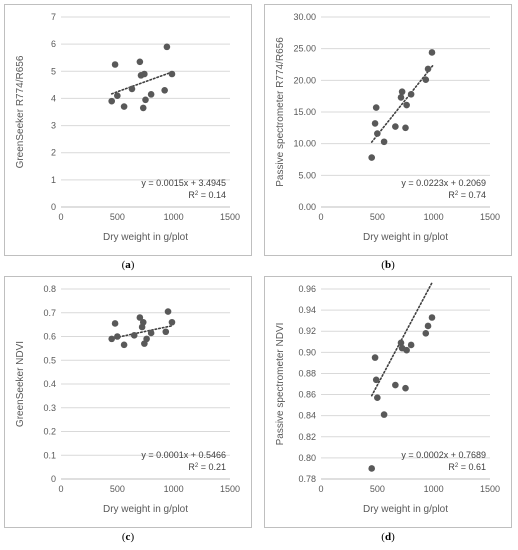 The width and height of the screenshot is (518, 550). Describe the element at coordinates (304, 112) in the screenshot. I see `y-tick-label: 15.00` at that location.